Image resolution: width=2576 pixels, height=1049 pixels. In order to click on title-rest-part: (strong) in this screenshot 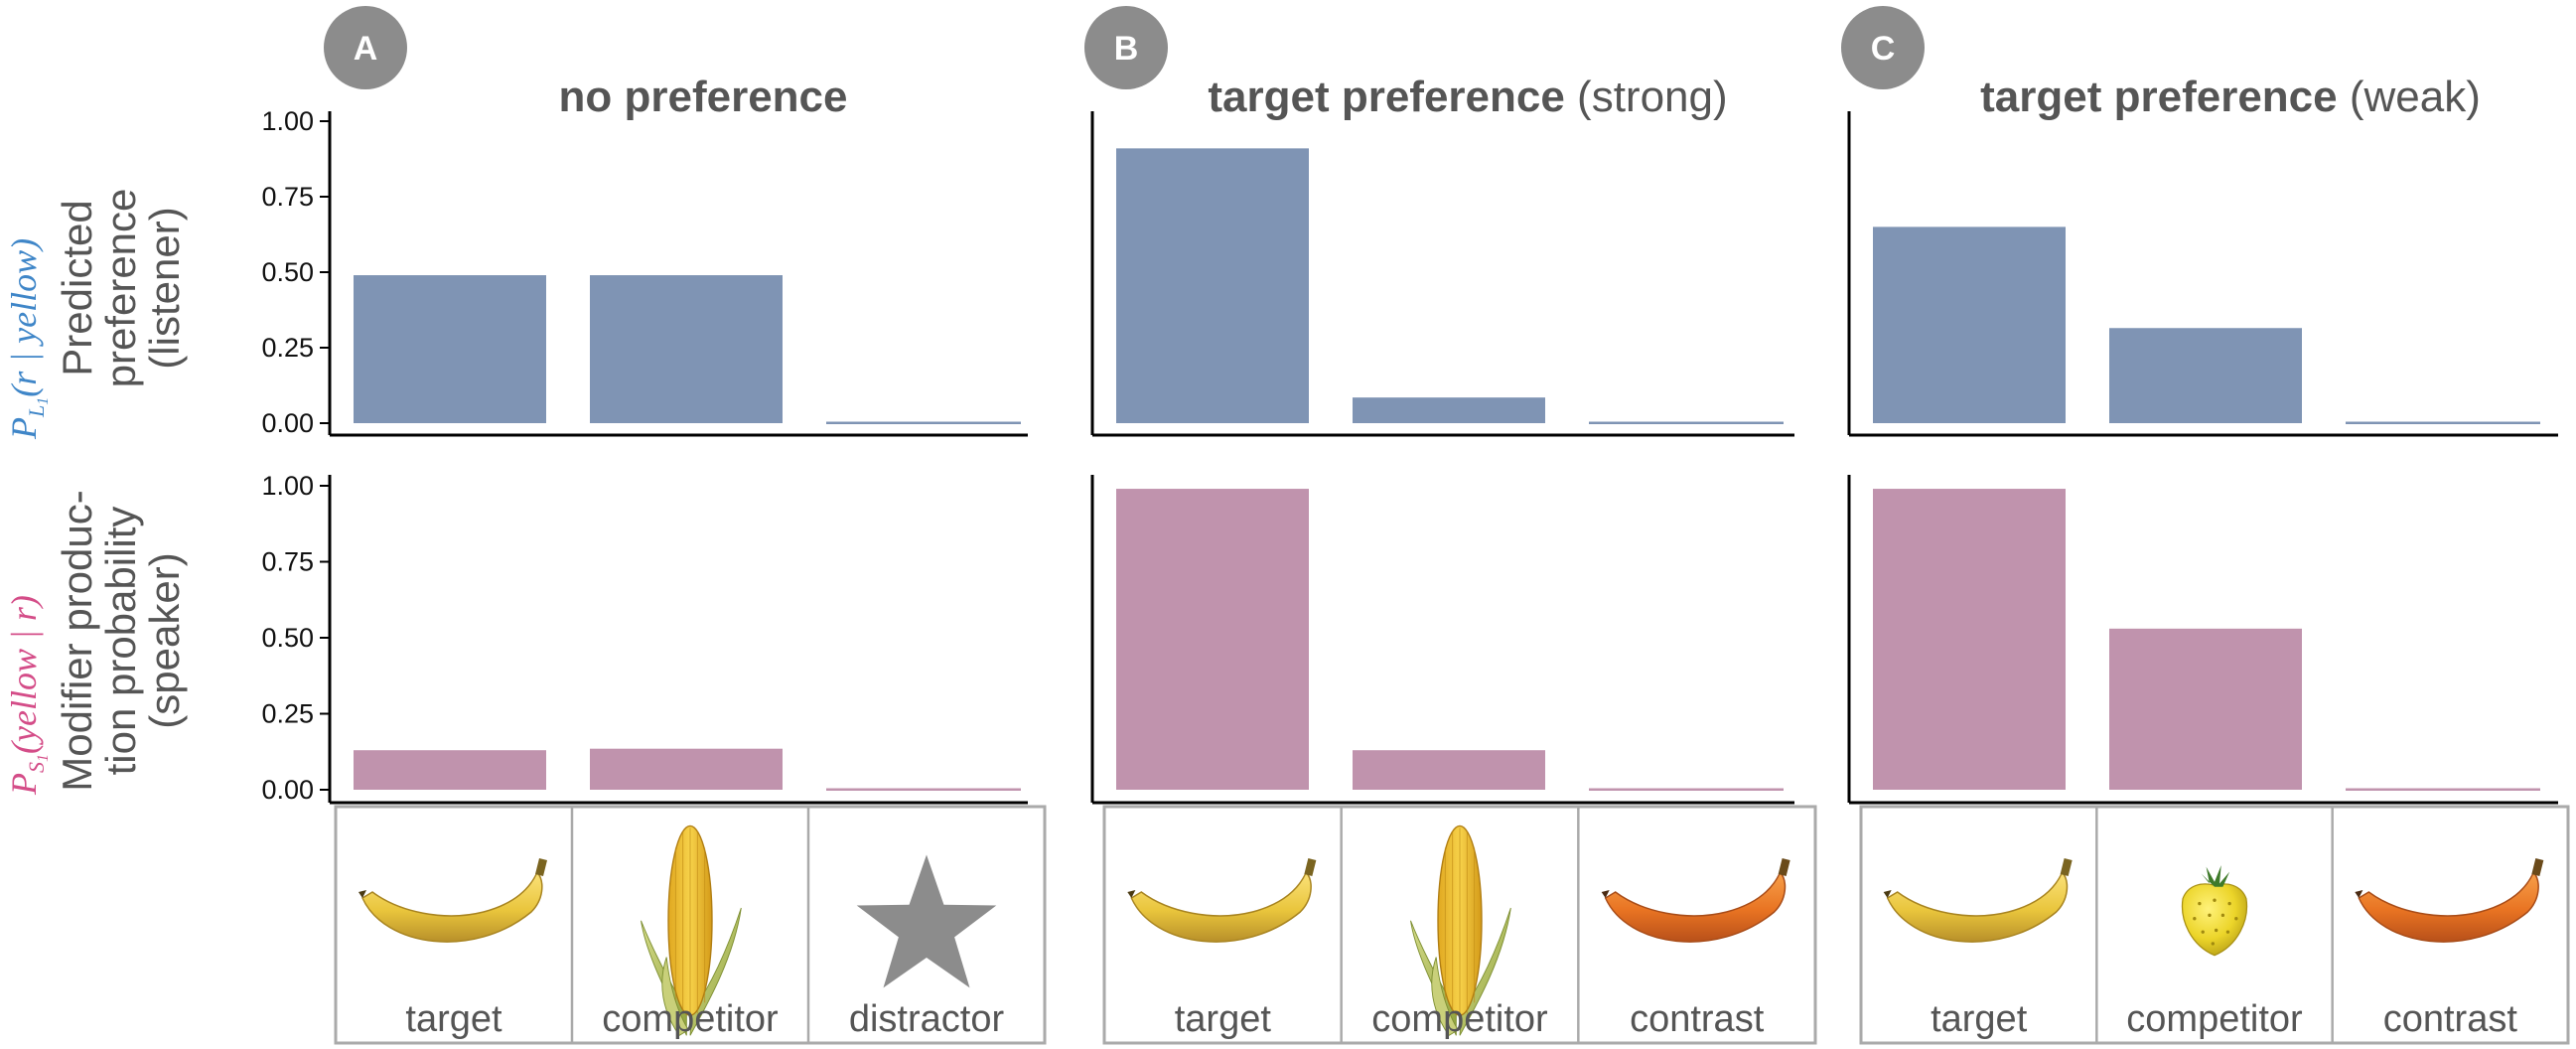, I will do `click(1646, 97)`.